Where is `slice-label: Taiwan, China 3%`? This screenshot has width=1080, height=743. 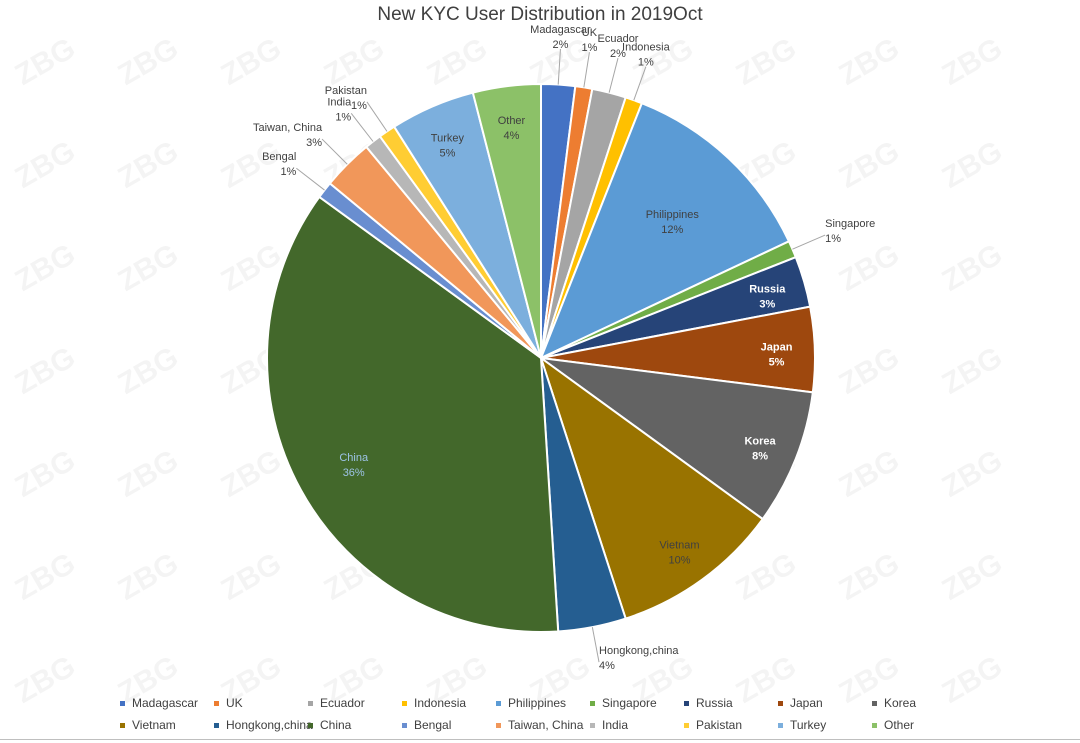 slice-label: Taiwan, China 3% is located at coordinates (288, 135).